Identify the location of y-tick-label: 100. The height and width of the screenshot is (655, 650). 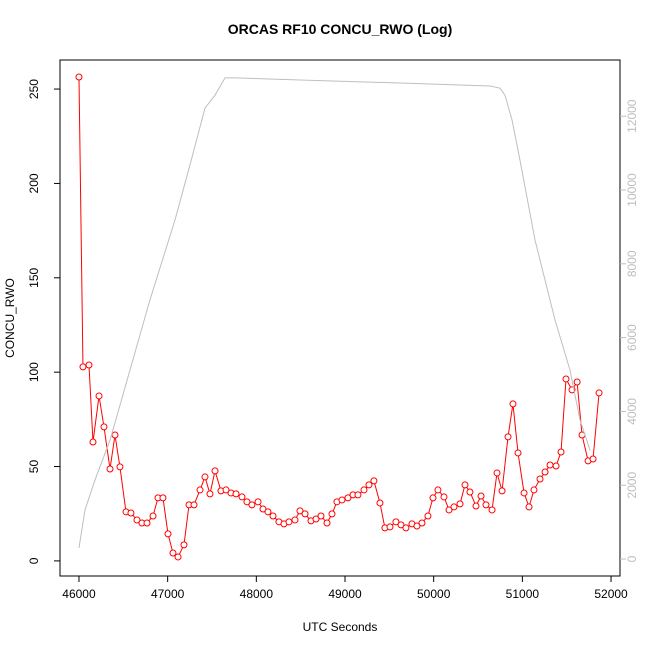
(34, 372).